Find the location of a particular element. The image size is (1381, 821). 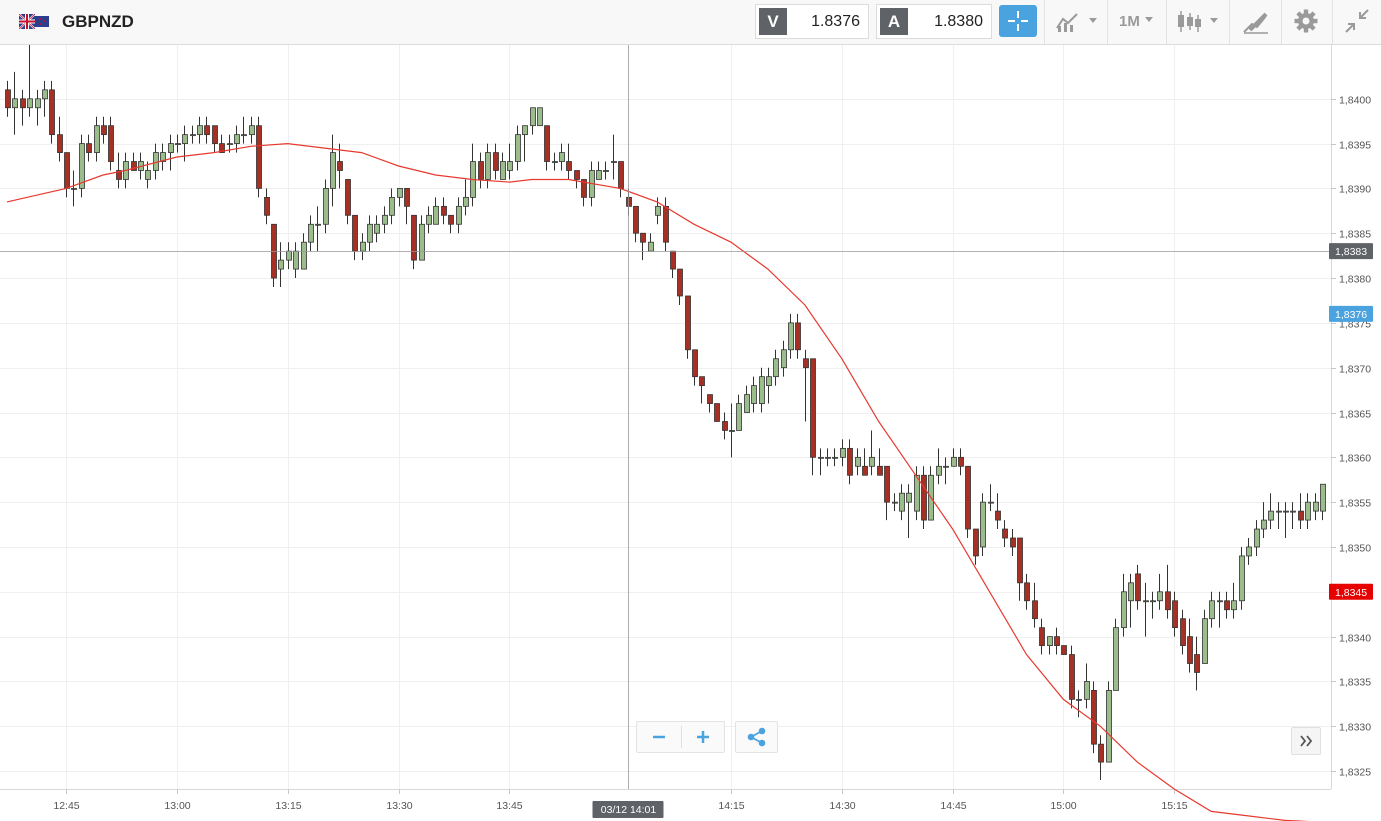

chart-type-button is located at coordinates (1077, 21).